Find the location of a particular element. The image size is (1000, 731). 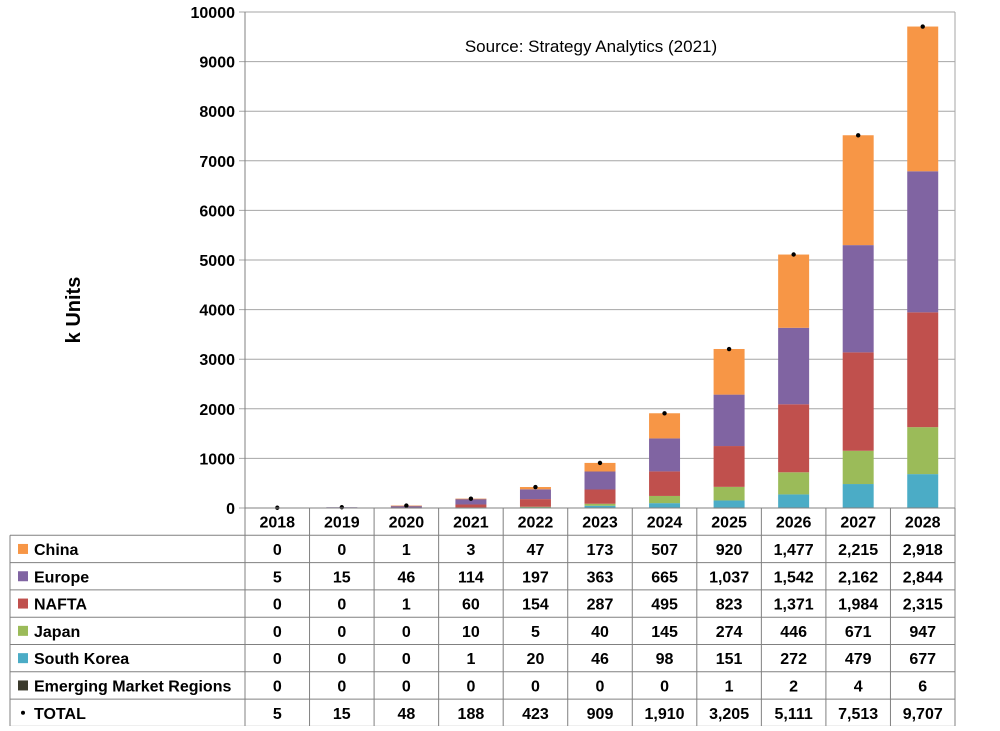

data-label: 48 is located at coordinates (406, 714).